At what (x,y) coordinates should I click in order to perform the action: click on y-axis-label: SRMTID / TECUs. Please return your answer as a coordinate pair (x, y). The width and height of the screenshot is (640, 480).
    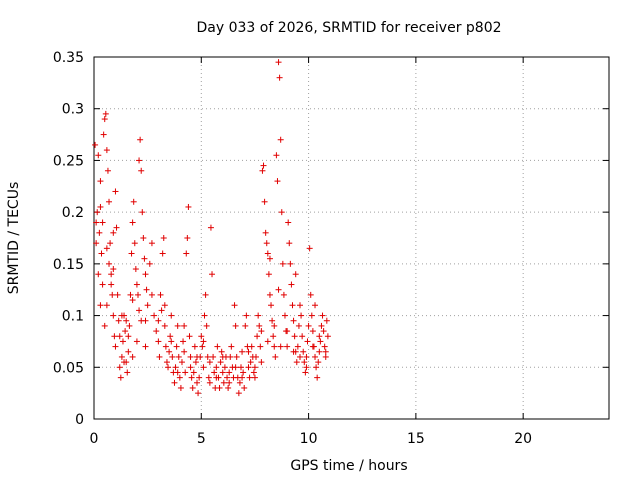
    Looking at the image, I should click on (14, 238).